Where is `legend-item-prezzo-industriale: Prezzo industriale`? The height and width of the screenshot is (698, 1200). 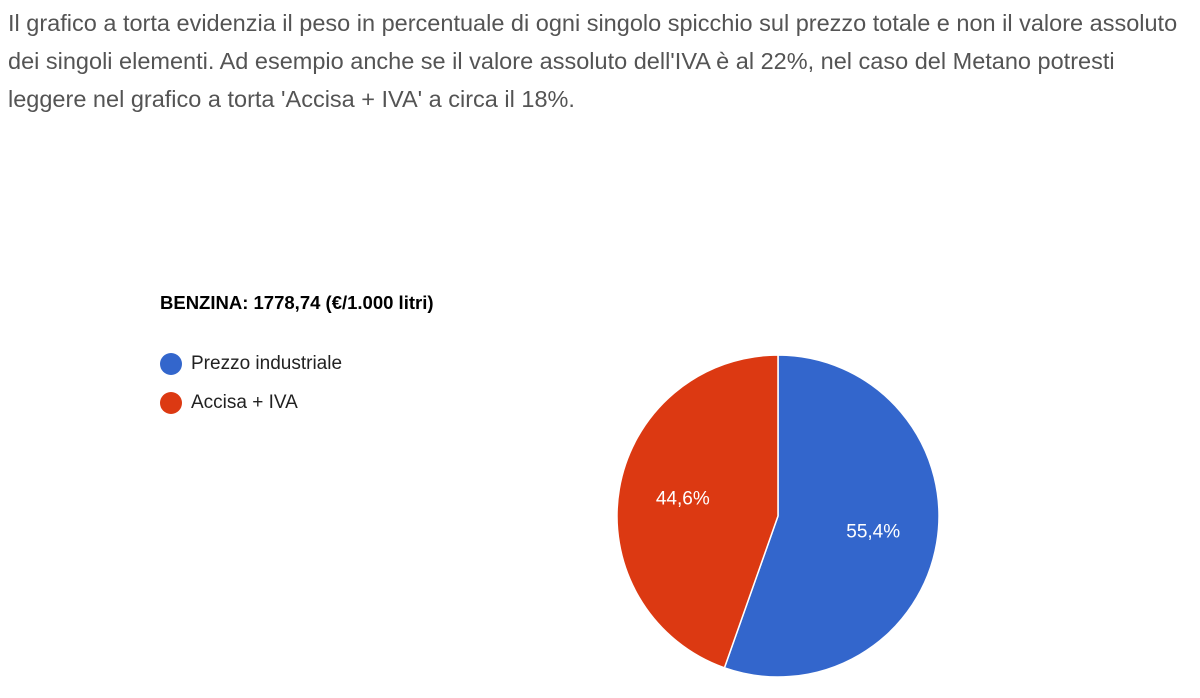 legend-item-prezzo-industriale: Prezzo industriale is located at coordinates (251, 363).